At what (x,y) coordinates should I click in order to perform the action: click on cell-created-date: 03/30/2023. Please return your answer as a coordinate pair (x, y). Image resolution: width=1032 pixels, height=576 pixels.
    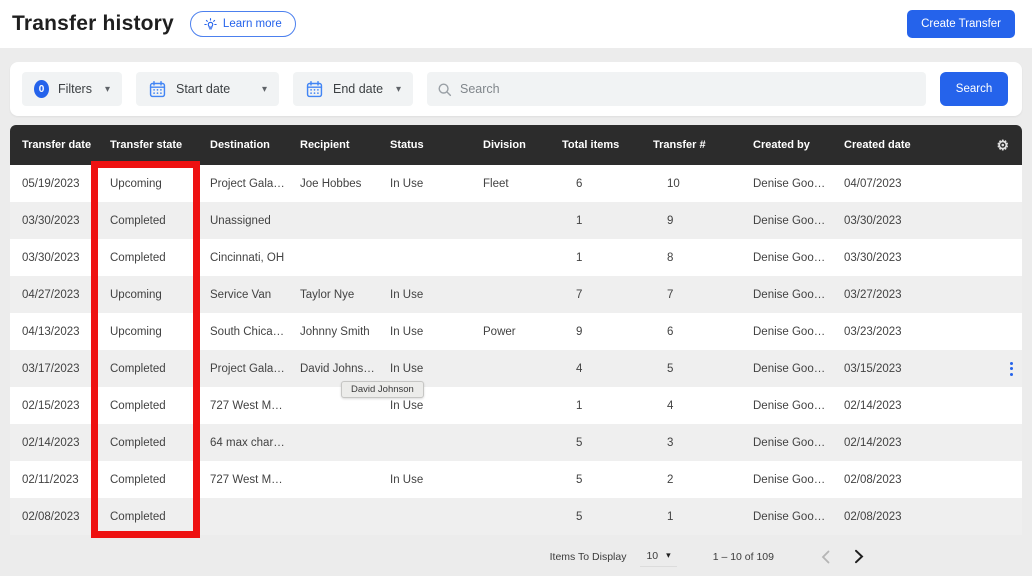
    Looking at the image, I should click on (873, 257).